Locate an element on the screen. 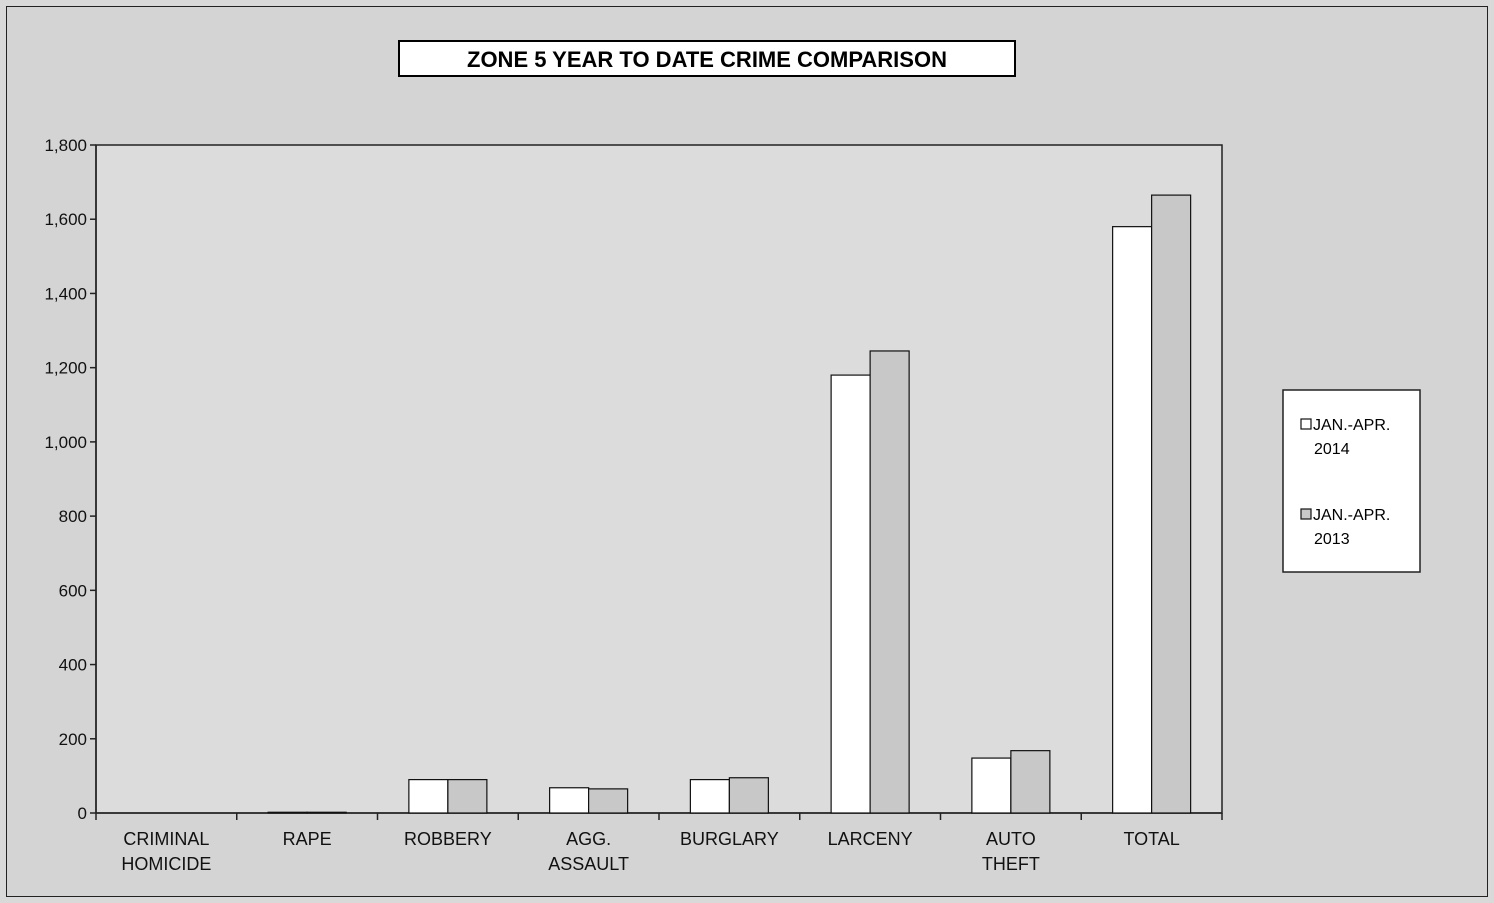 This screenshot has height=903, width=1494. y-tick-label: 1,600 is located at coordinates (65, 219).